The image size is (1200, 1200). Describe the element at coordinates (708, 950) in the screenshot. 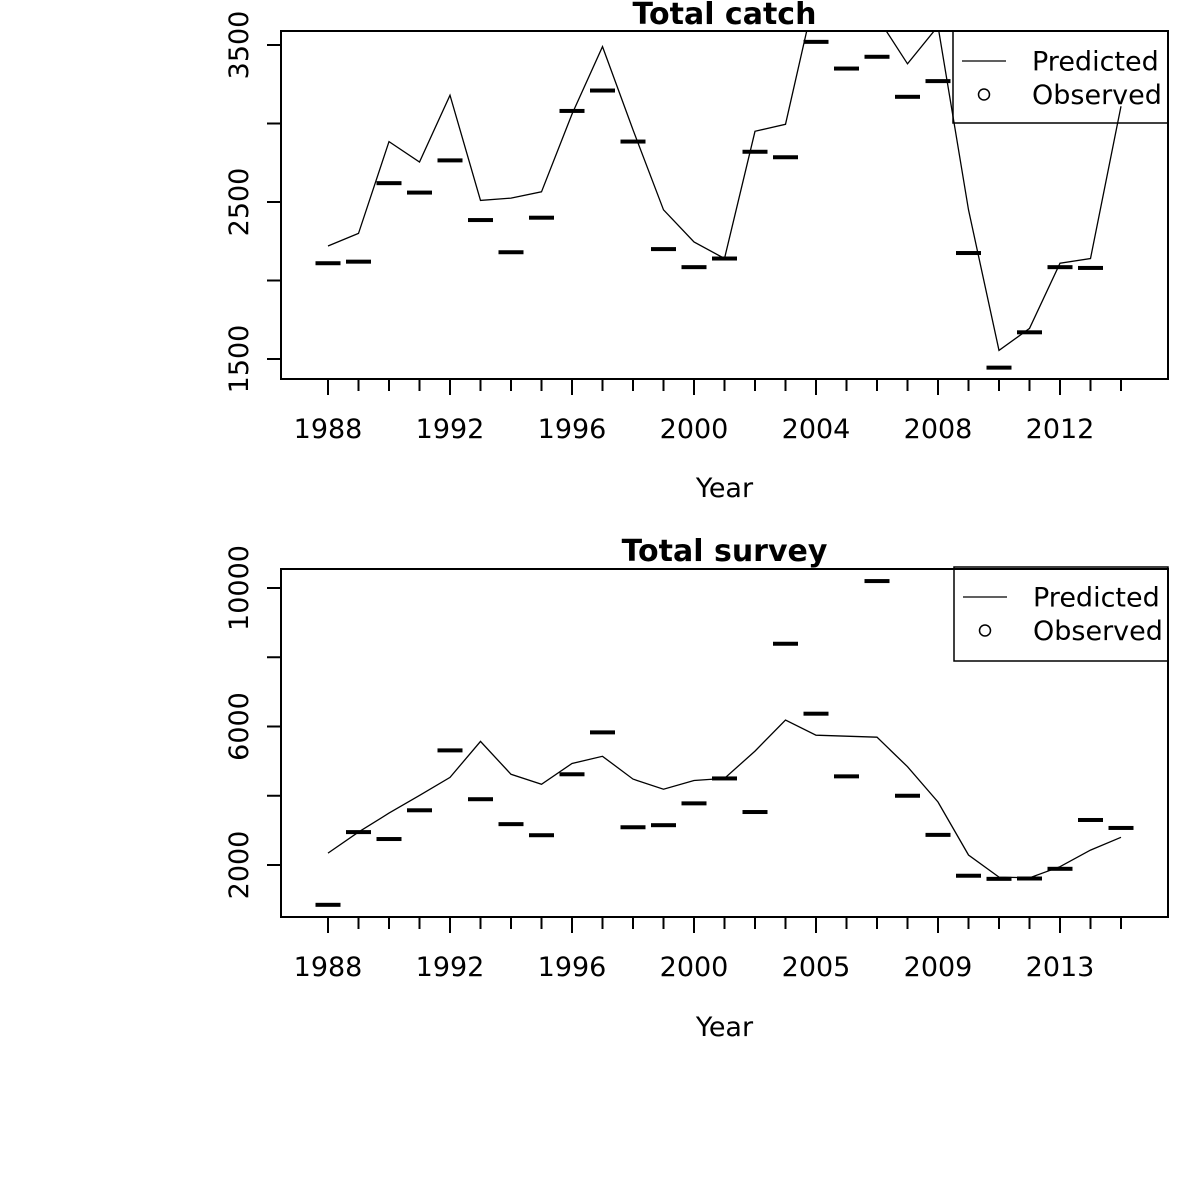

I see `x-axis: 1988 1992 1996 2000 2005 2009 2013` at that location.